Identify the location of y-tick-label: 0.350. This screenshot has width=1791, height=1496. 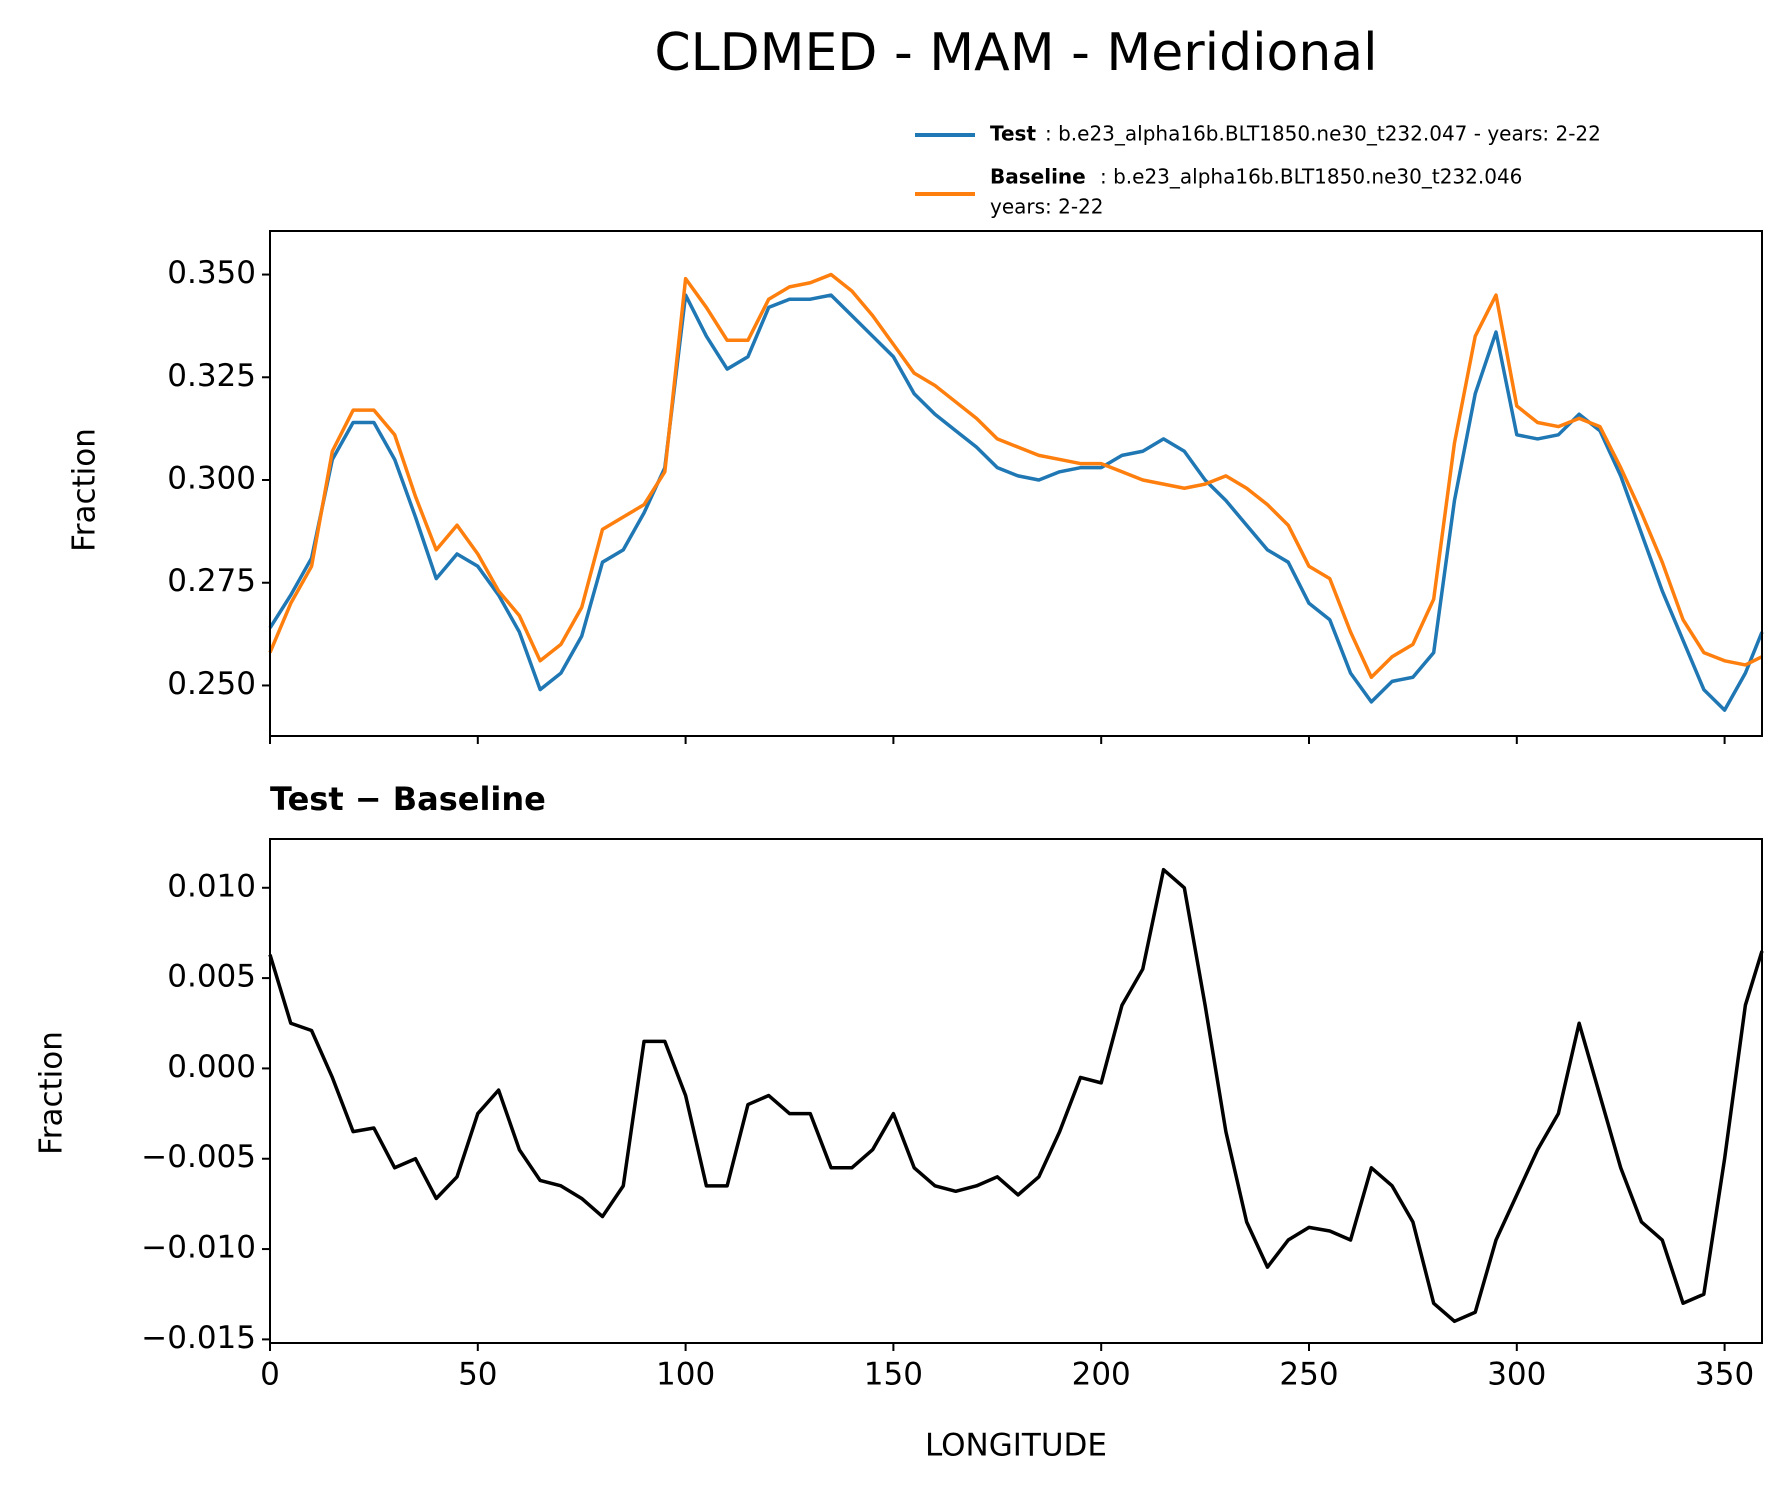
(211, 273).